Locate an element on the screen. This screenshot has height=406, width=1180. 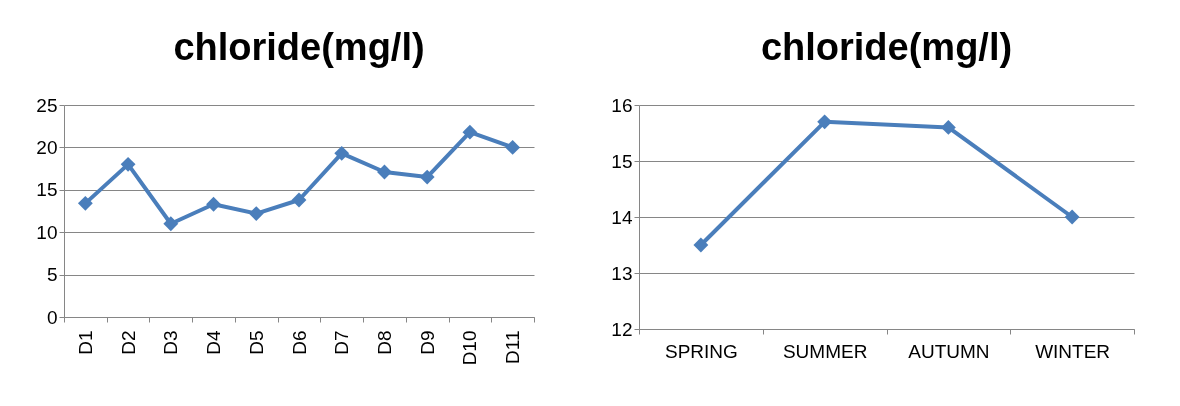
y-tick-label: 13 is located at coordinates (622, 273).